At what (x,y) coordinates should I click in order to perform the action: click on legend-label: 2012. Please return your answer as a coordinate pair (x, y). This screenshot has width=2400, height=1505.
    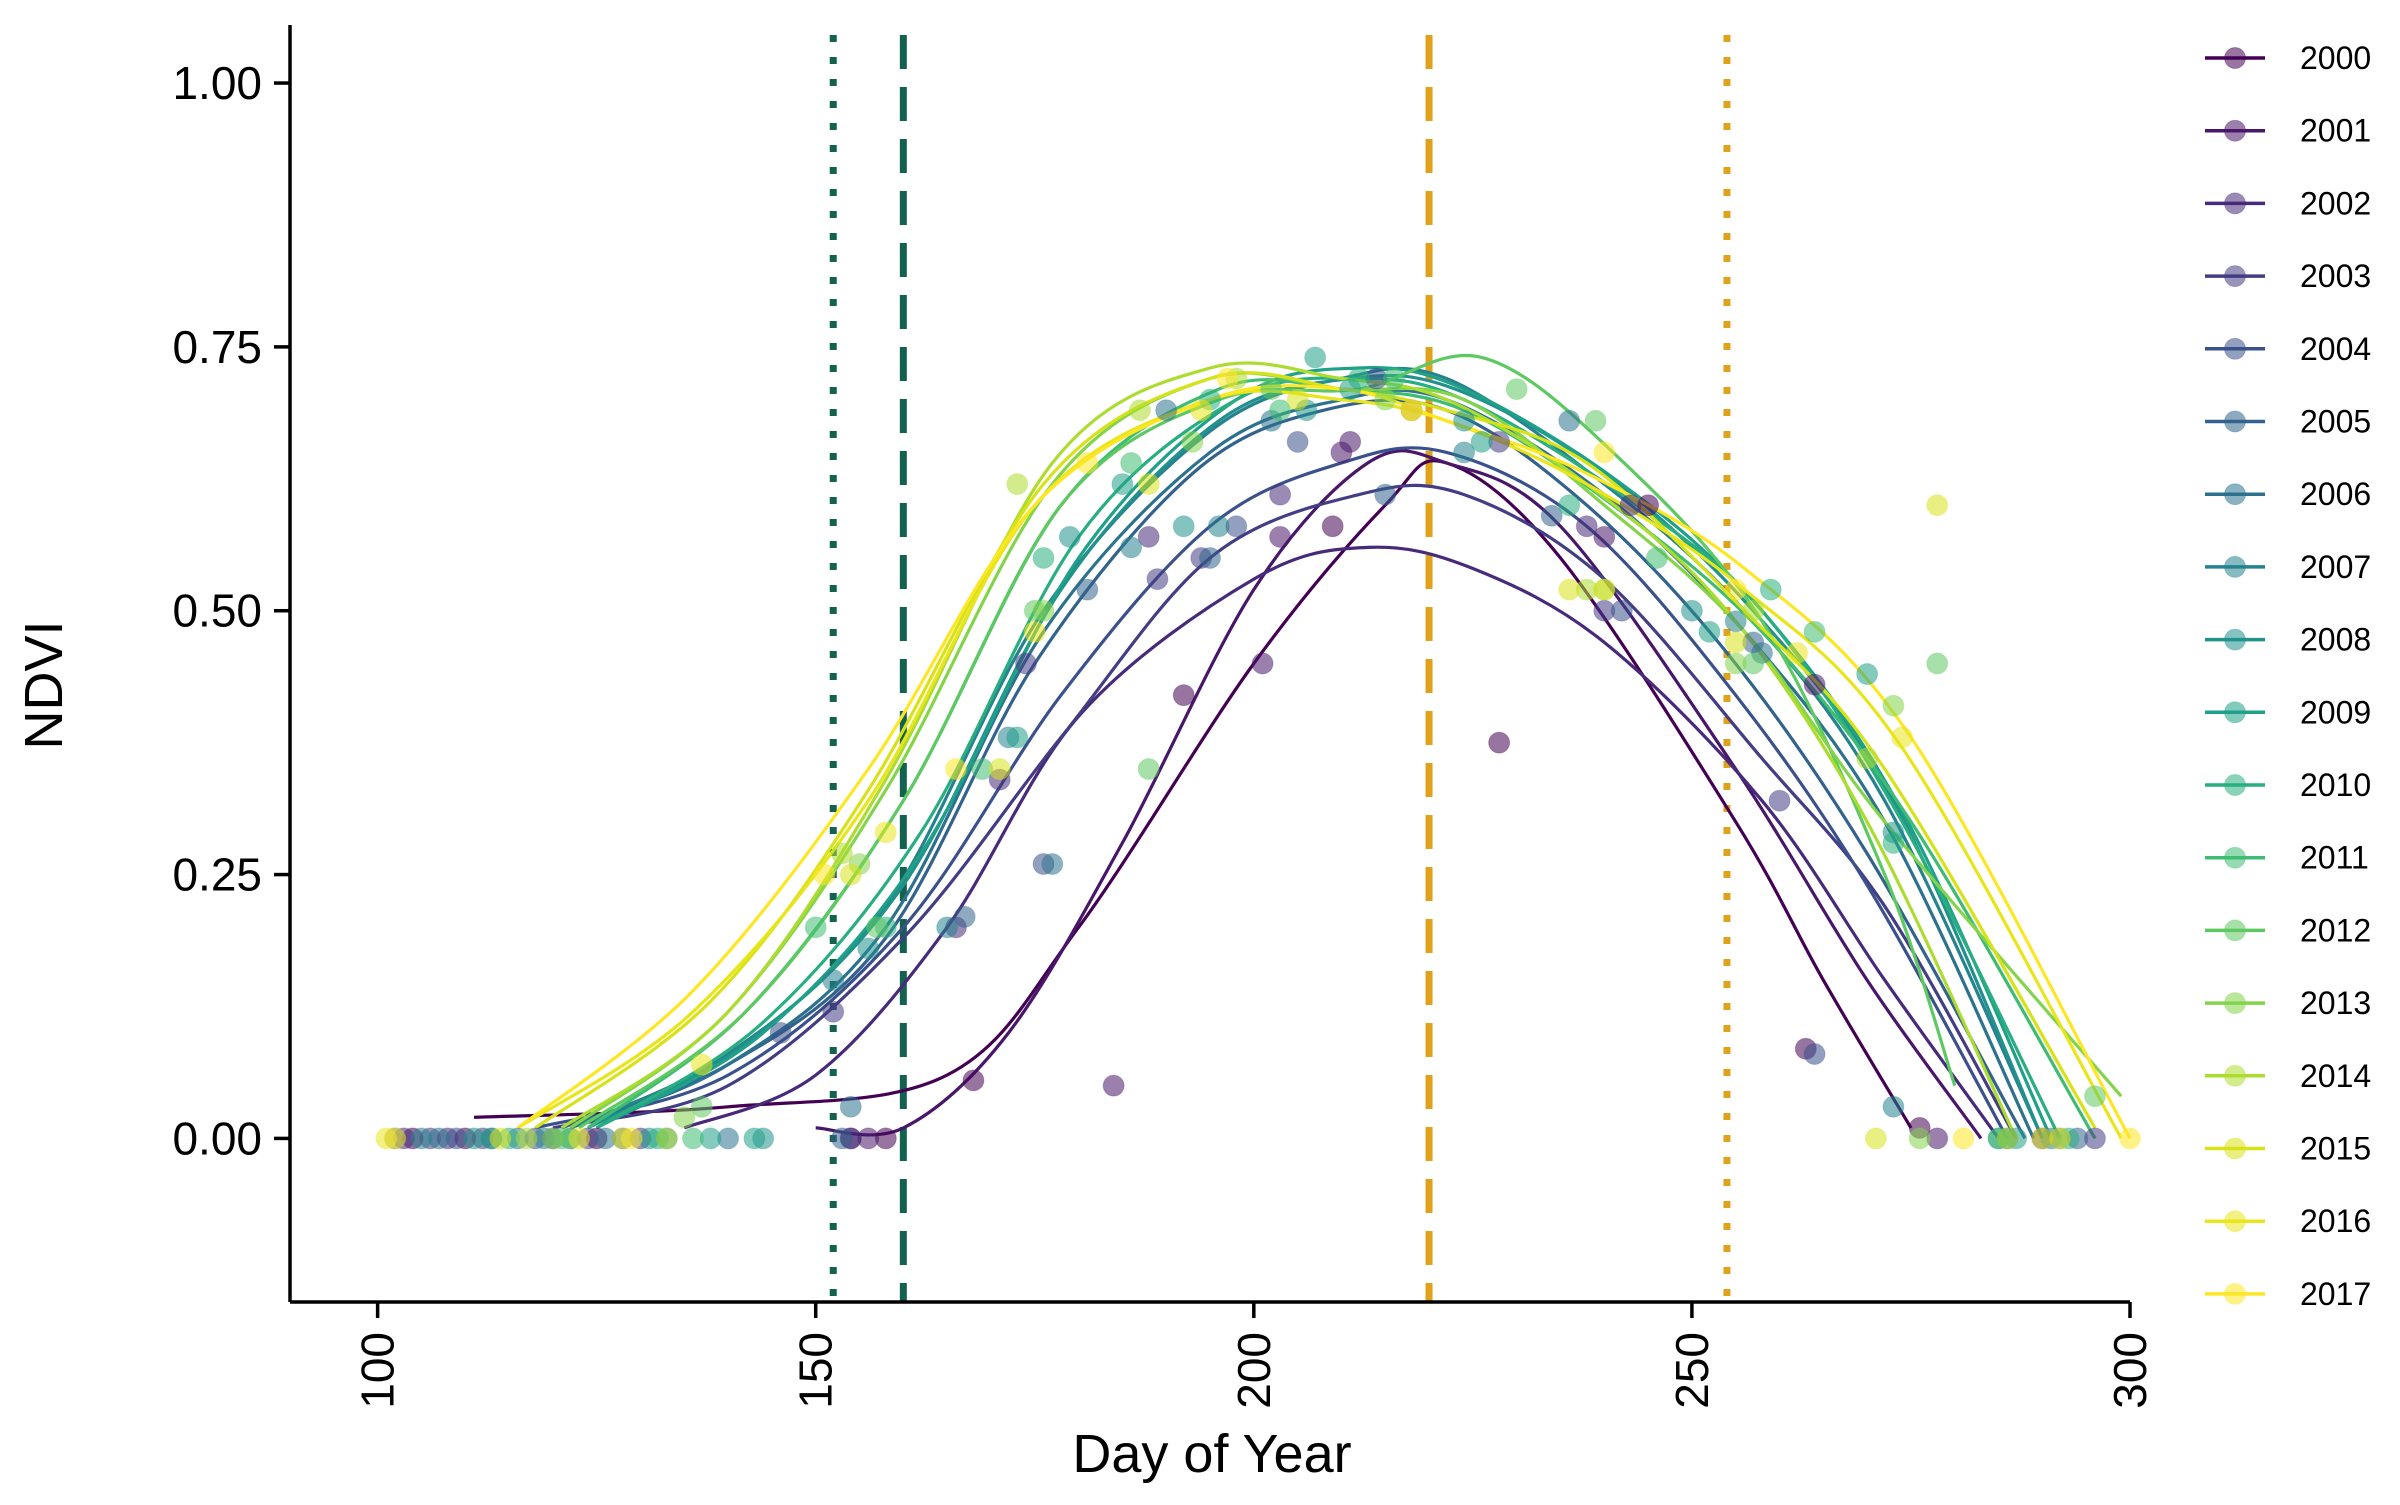
    Looking at the image, I should click on (2335, 930).